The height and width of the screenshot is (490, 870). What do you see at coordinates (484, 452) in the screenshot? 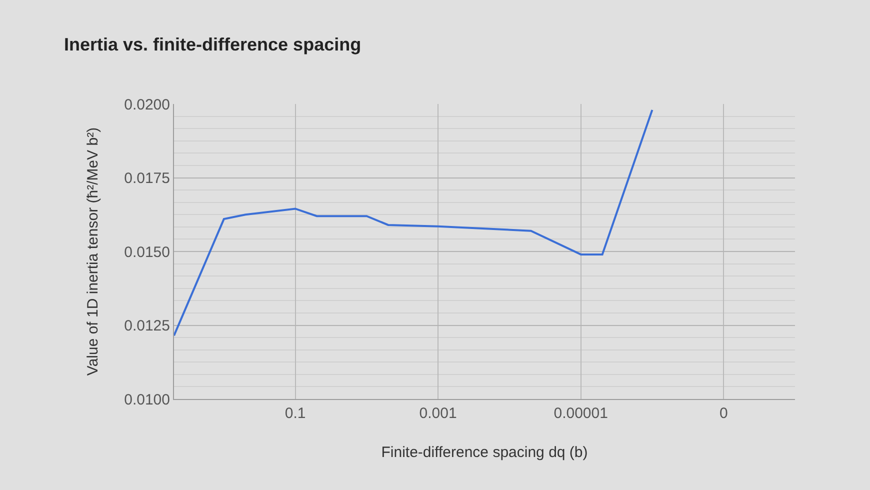
I see `x-axis-title: Finite-difference spacing dq (b)` at bounding box center [484, 452].